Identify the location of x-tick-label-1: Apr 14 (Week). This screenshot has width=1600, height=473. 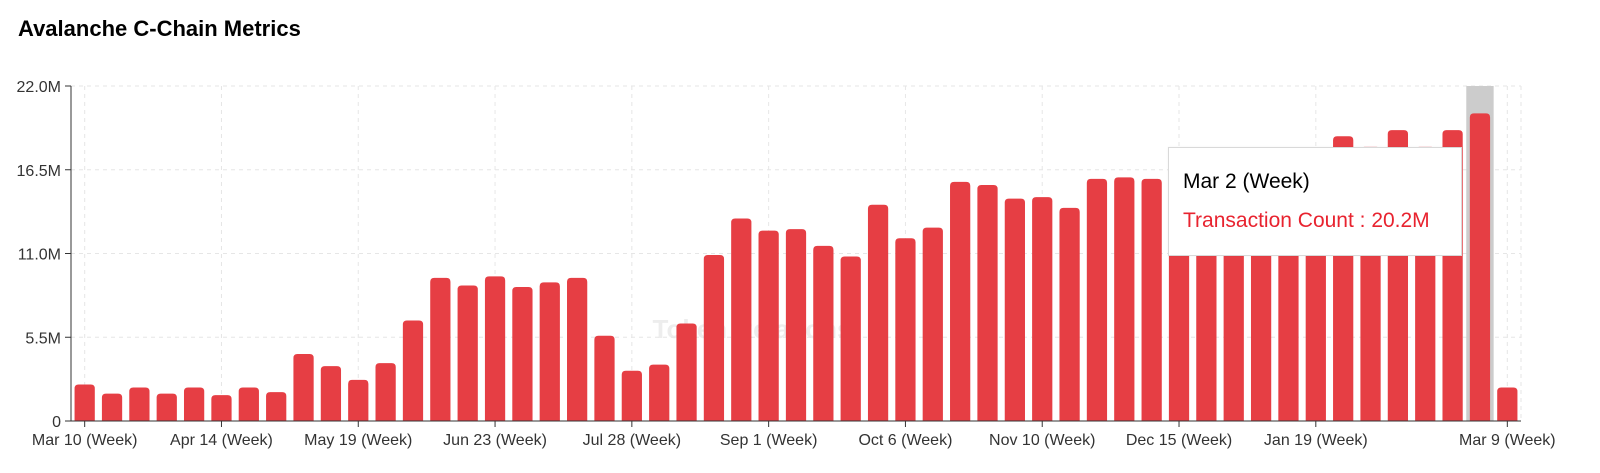
(221, 440).